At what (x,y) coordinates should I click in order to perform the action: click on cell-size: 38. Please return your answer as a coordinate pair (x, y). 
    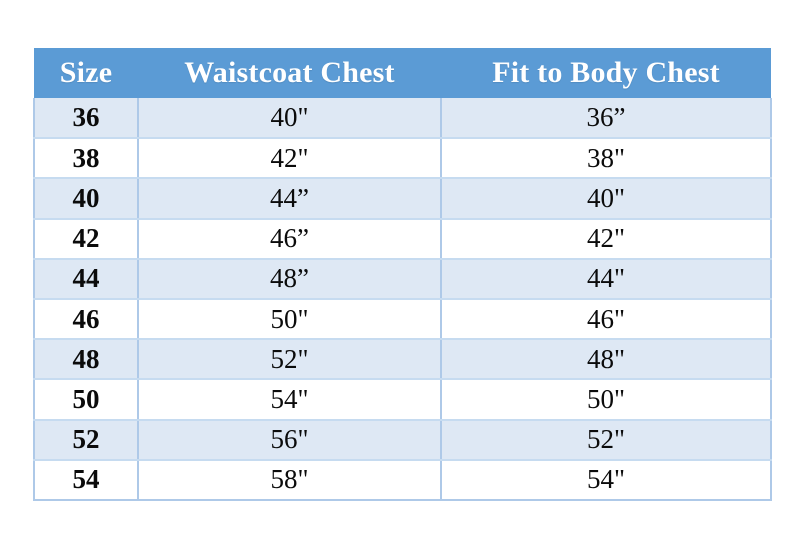
    Looking at the image, I should click on (86, 159).